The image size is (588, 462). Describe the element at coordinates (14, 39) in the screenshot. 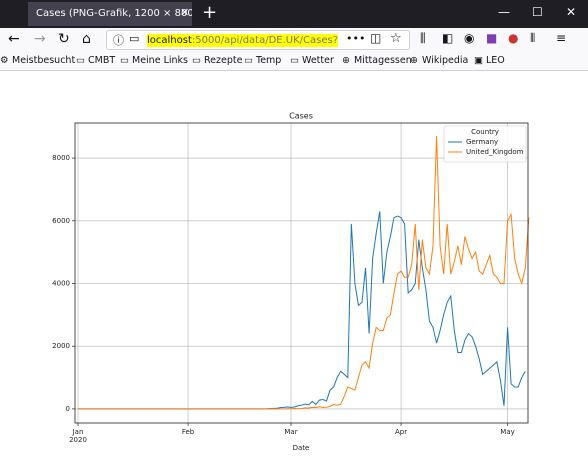

I see `back: ←` at that location.